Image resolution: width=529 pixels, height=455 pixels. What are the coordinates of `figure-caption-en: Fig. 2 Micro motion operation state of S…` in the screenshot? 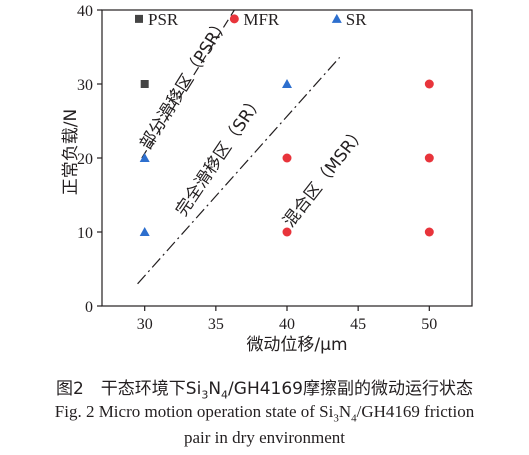 It's located at (264, 413).